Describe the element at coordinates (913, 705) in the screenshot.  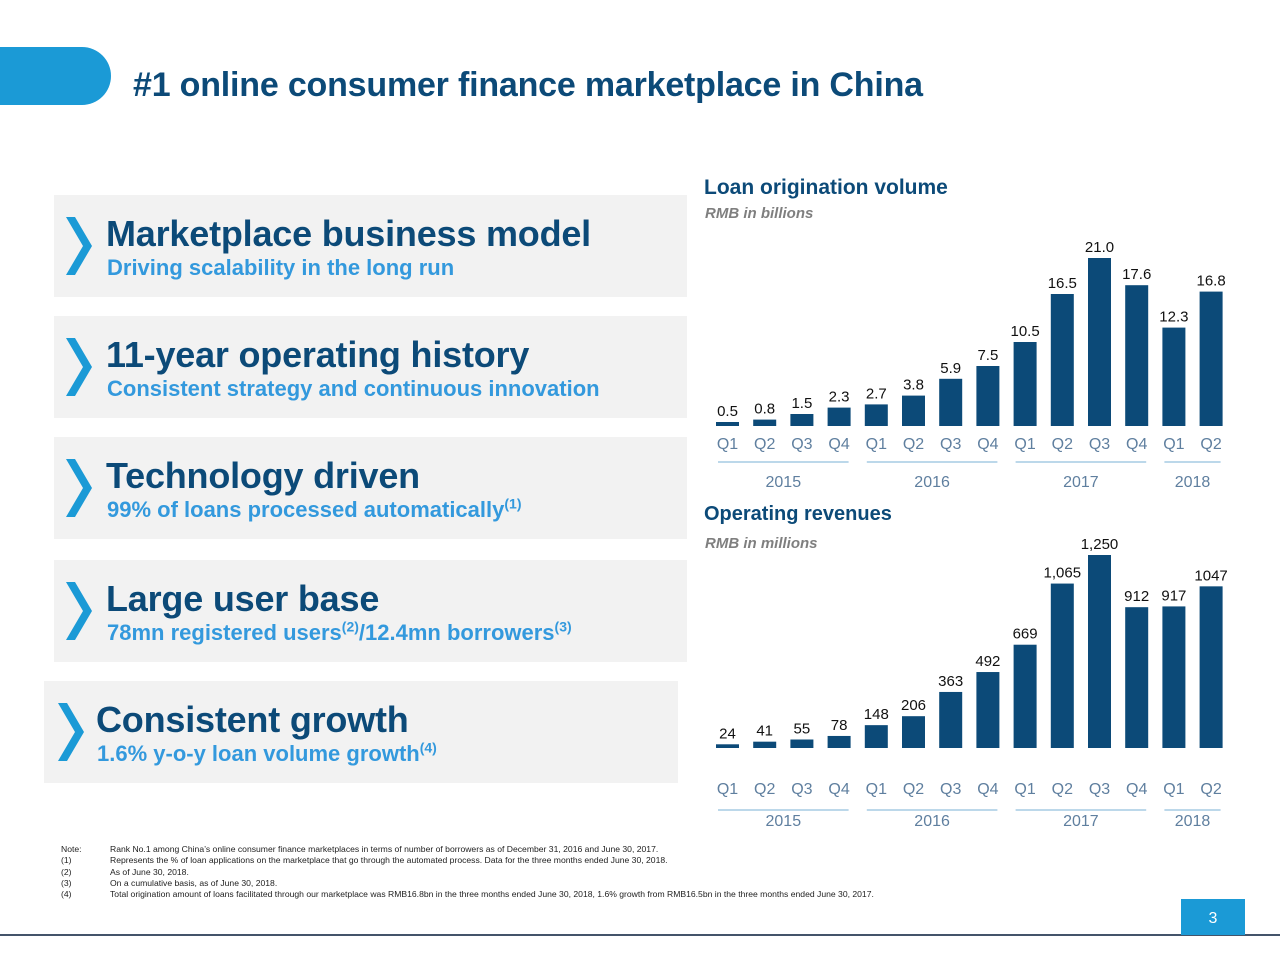
I see `data-label: 206` at that location.